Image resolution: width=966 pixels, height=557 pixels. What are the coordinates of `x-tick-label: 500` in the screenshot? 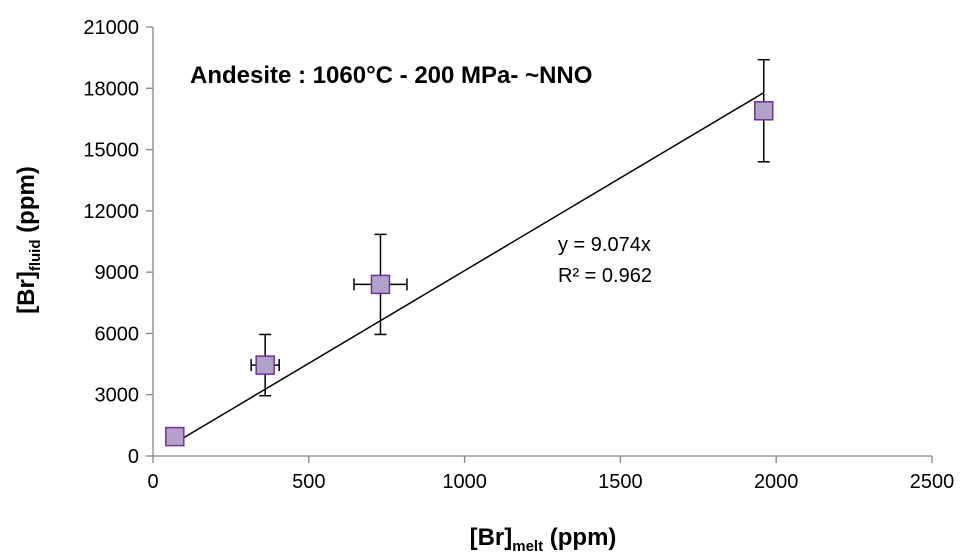 It's located at (308, 482).